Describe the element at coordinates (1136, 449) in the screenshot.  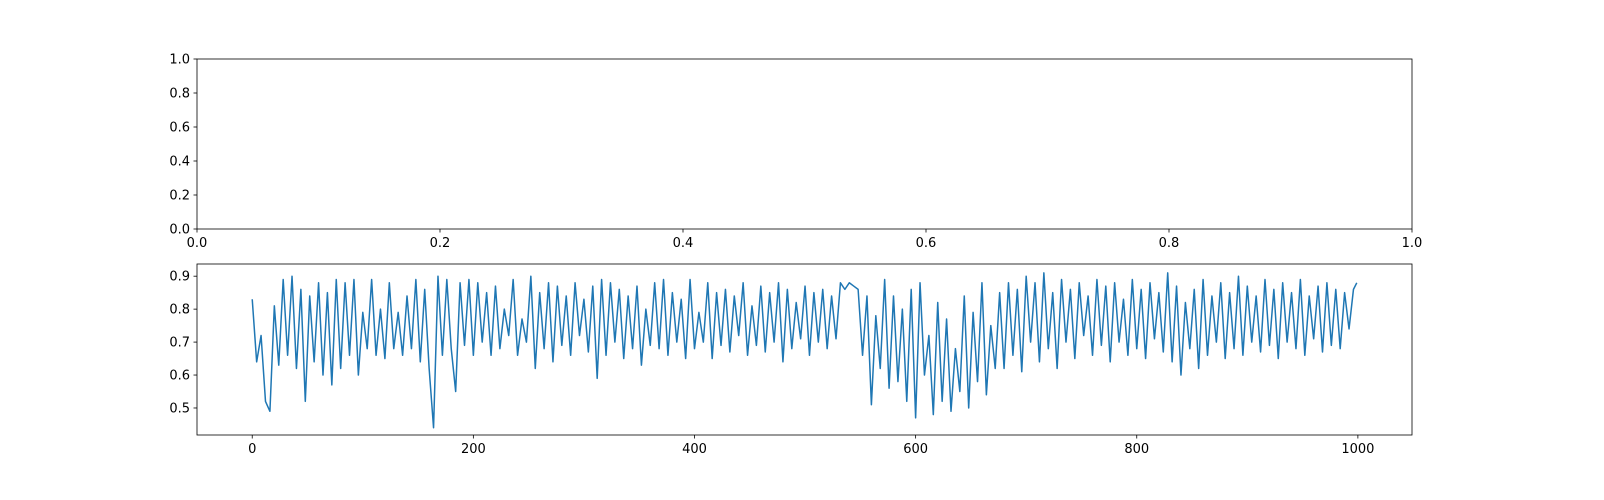
I see `x-tick-label: 800` at that location.